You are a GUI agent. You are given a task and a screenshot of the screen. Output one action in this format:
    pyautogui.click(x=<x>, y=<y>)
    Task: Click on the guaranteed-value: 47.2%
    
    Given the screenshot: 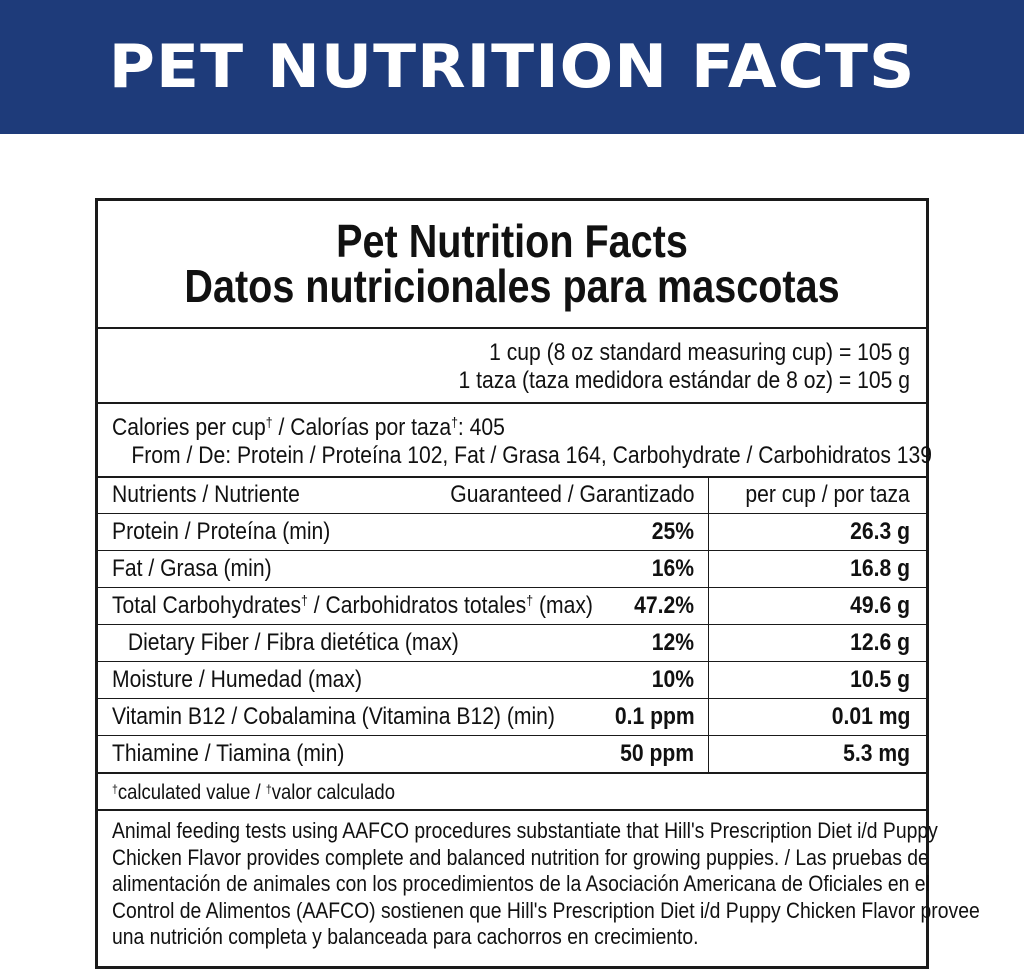 What is the action you would take?
    pyautogui.click(x=664, y=605)
    